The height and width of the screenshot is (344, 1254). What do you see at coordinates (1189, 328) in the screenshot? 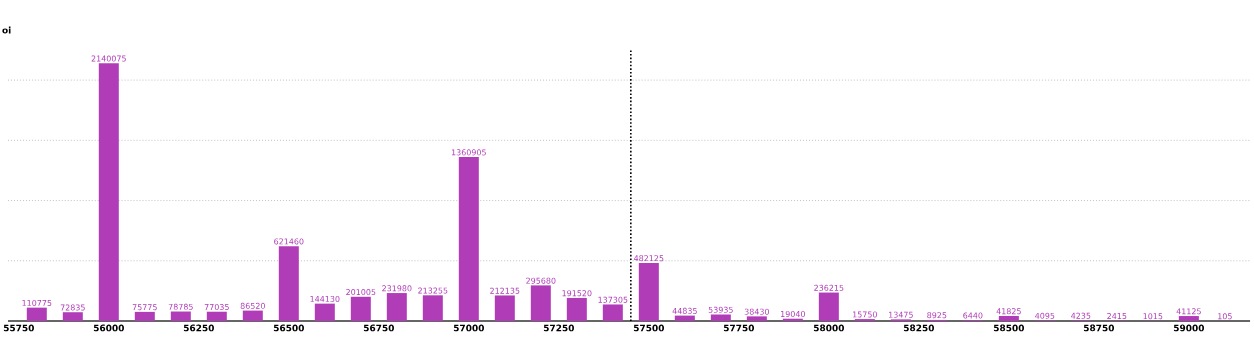
I see `x-tick-label: 59000` at bounding box center [1189, 328].